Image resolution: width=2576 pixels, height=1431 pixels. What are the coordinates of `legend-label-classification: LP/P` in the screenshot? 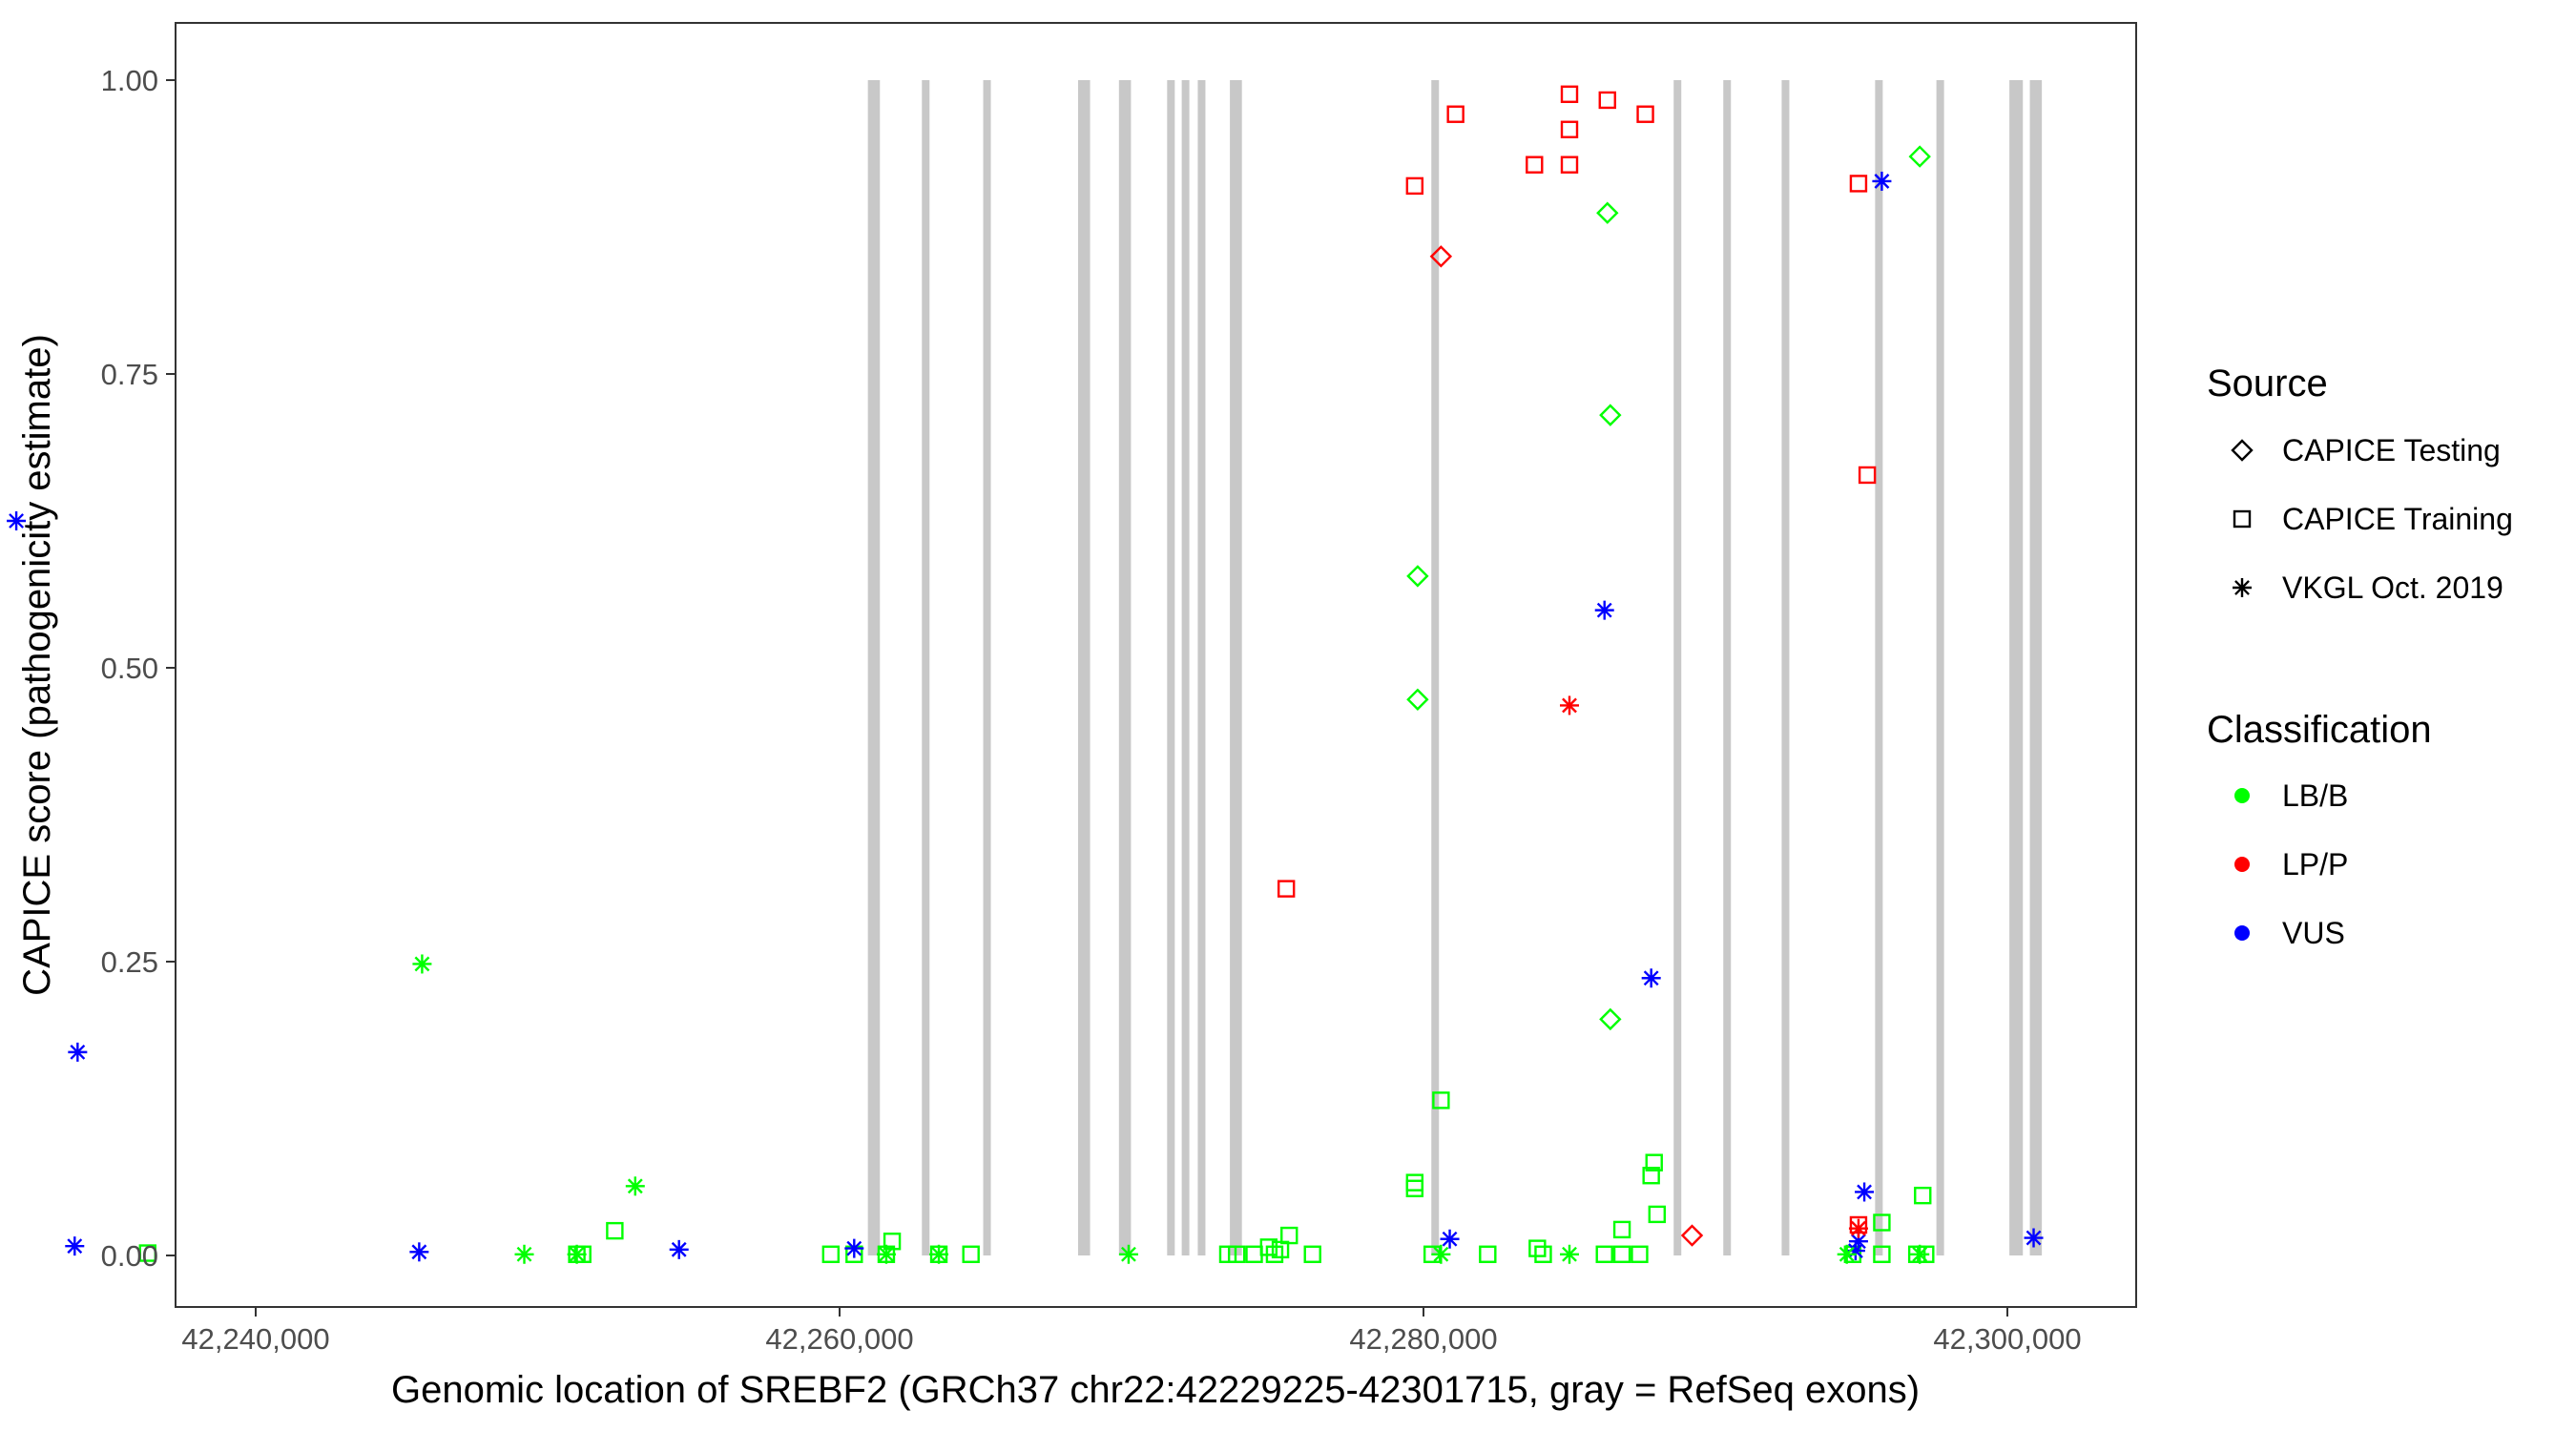 It's located at (2315, 864).